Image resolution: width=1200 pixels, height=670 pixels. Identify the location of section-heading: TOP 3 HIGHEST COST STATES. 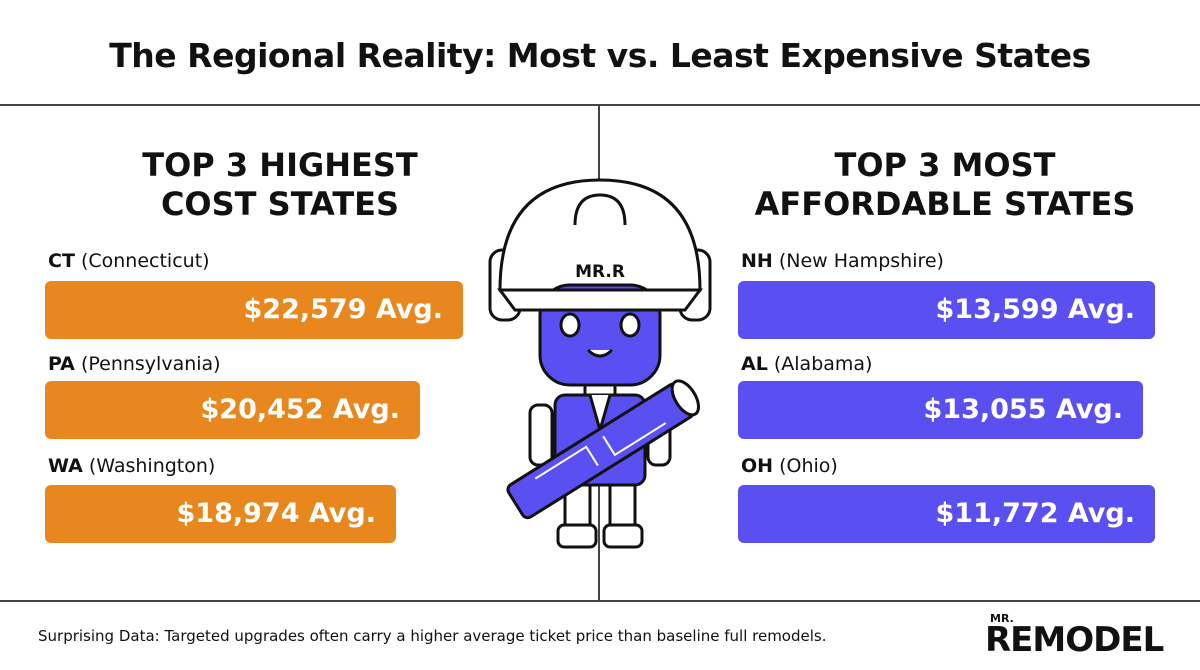
(280, 185).